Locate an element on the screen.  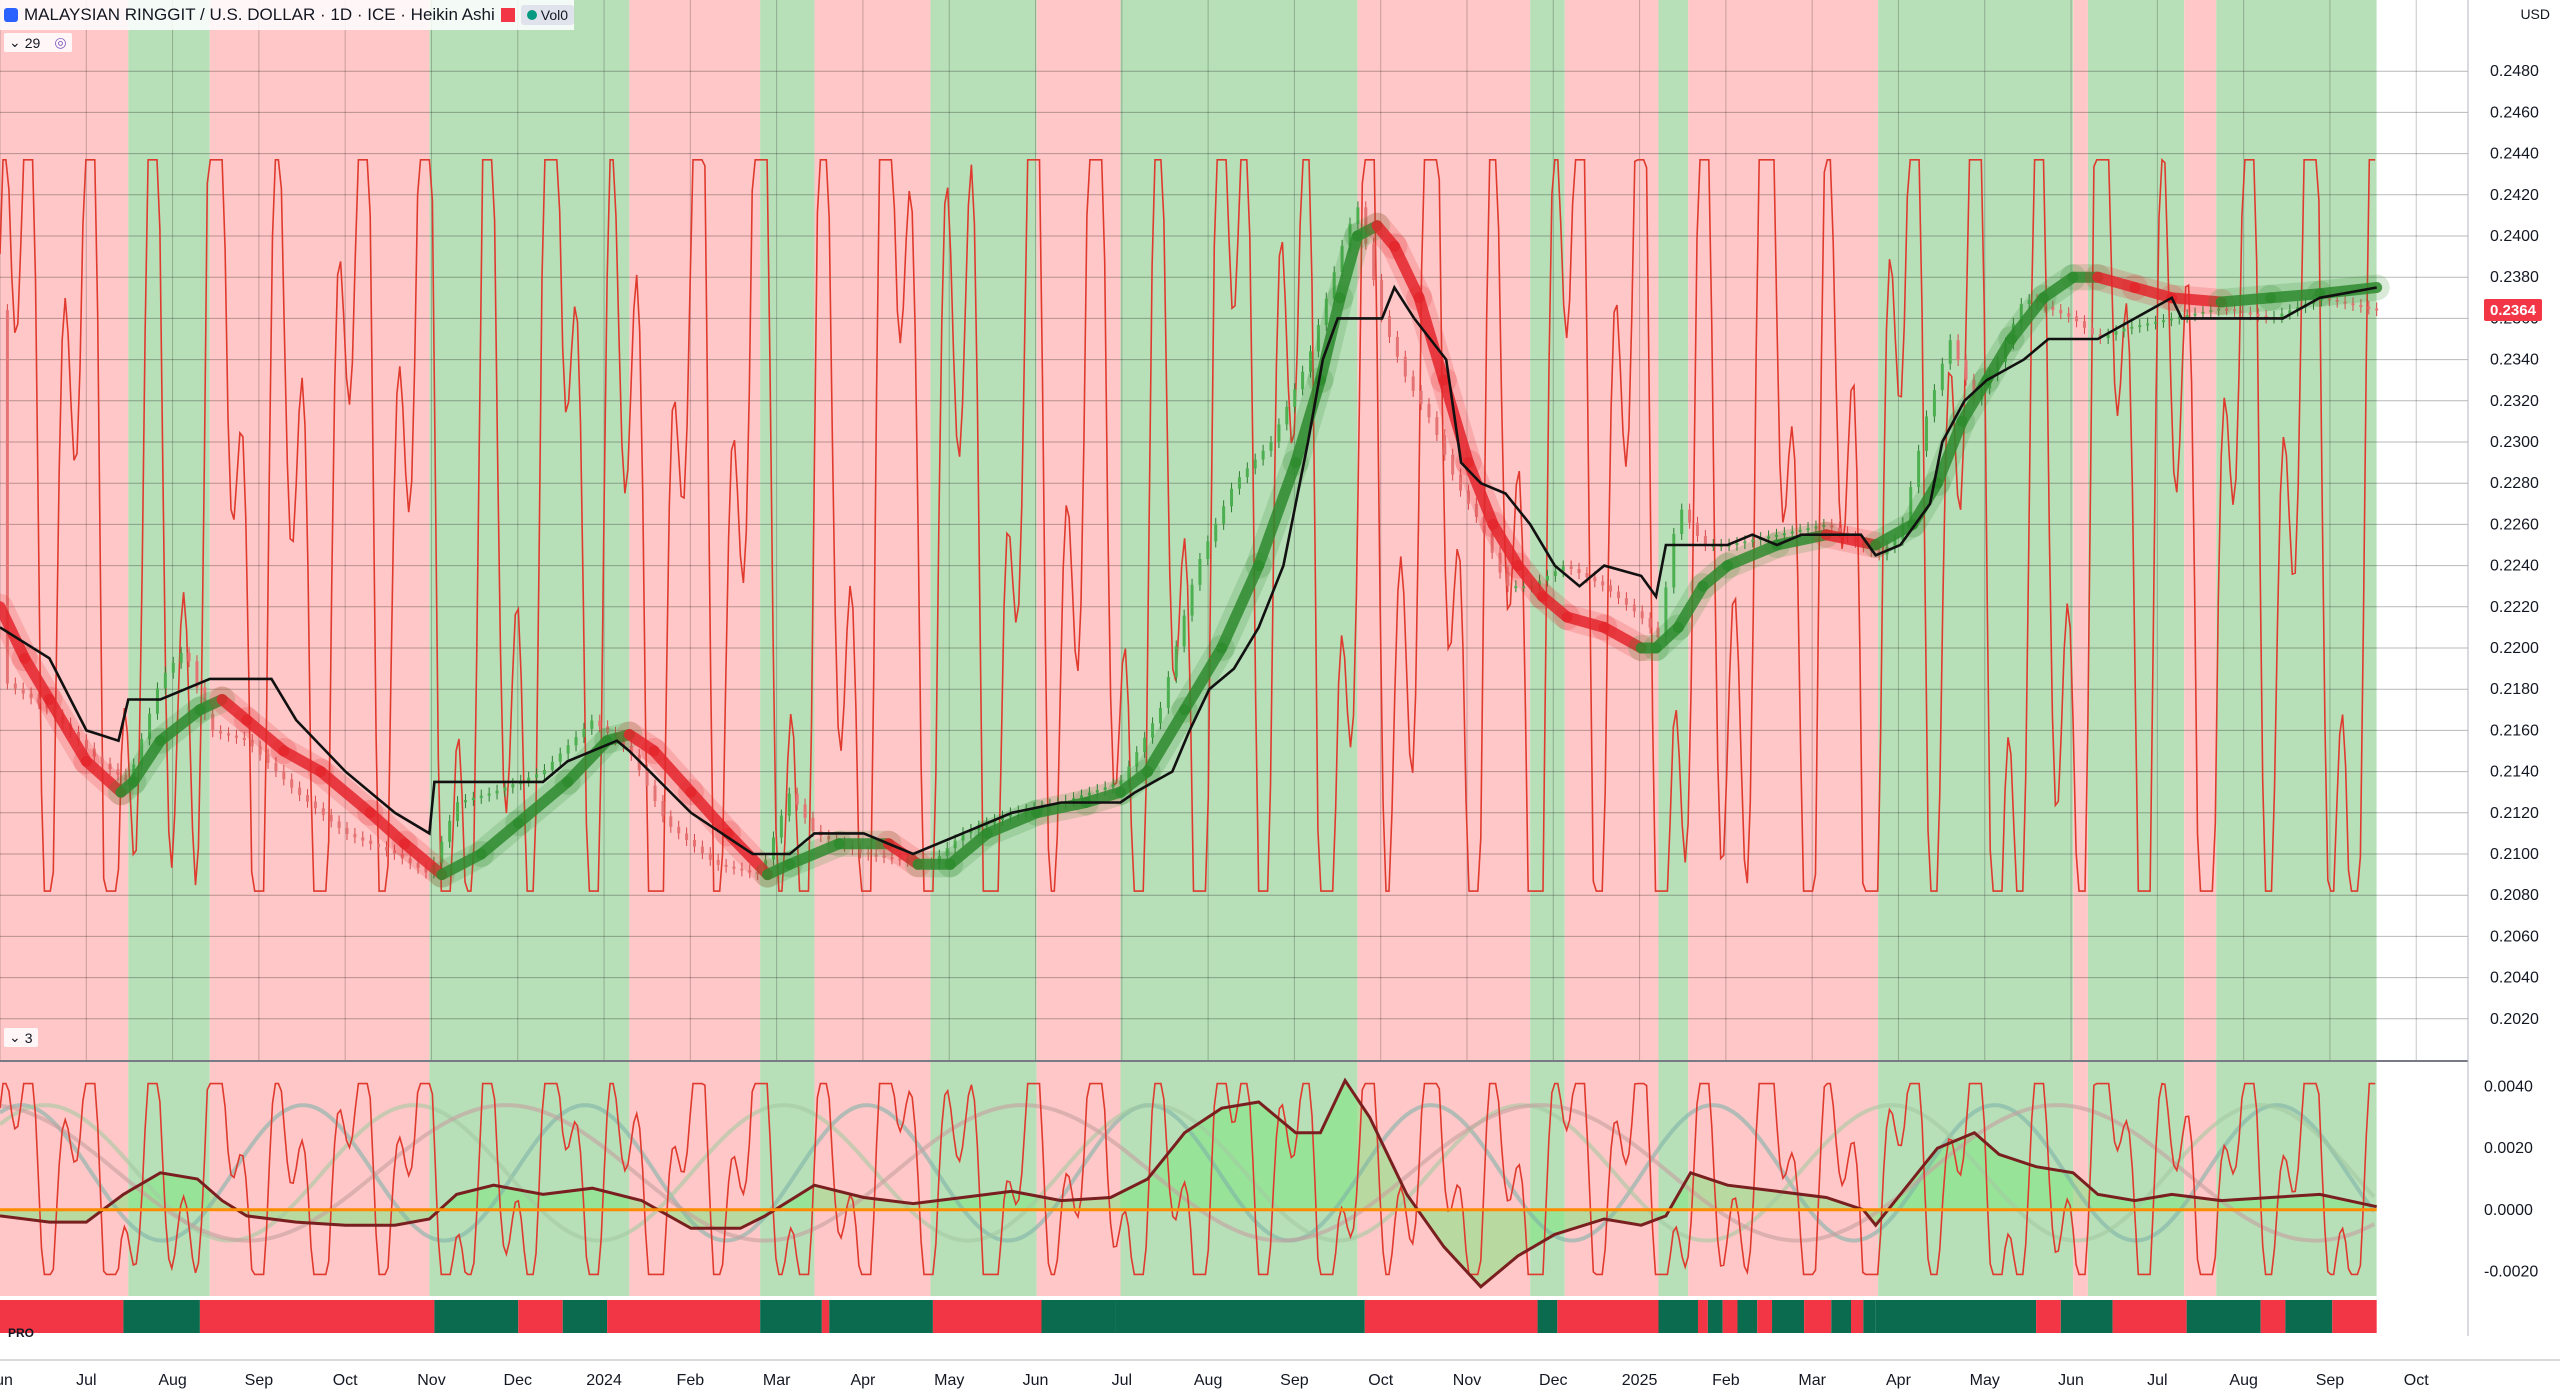
osc-tick-label: 0.0040 is located at coordinates (2508, 1087).